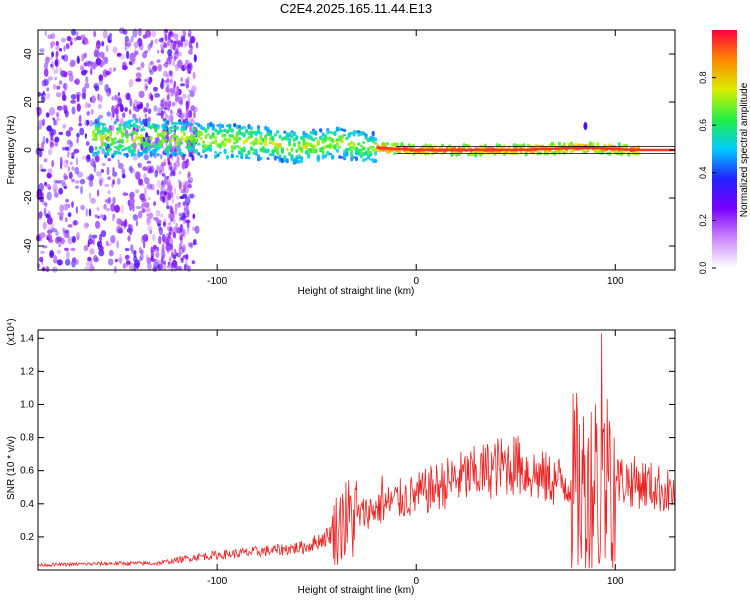 The image size is (750, 600). Describe the element at coordinates (615, 281) in the screenshot. I see `spectrogram-x-tick-label: 100` at that location.